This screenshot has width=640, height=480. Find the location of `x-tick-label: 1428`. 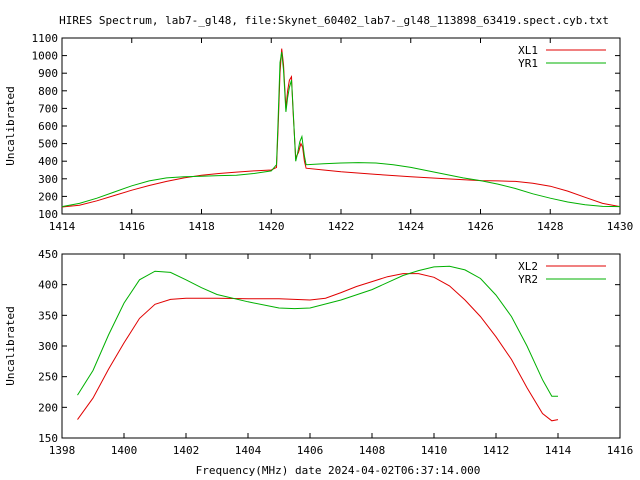

x-tick-label: 1428 is located at coordinates (550, 226).